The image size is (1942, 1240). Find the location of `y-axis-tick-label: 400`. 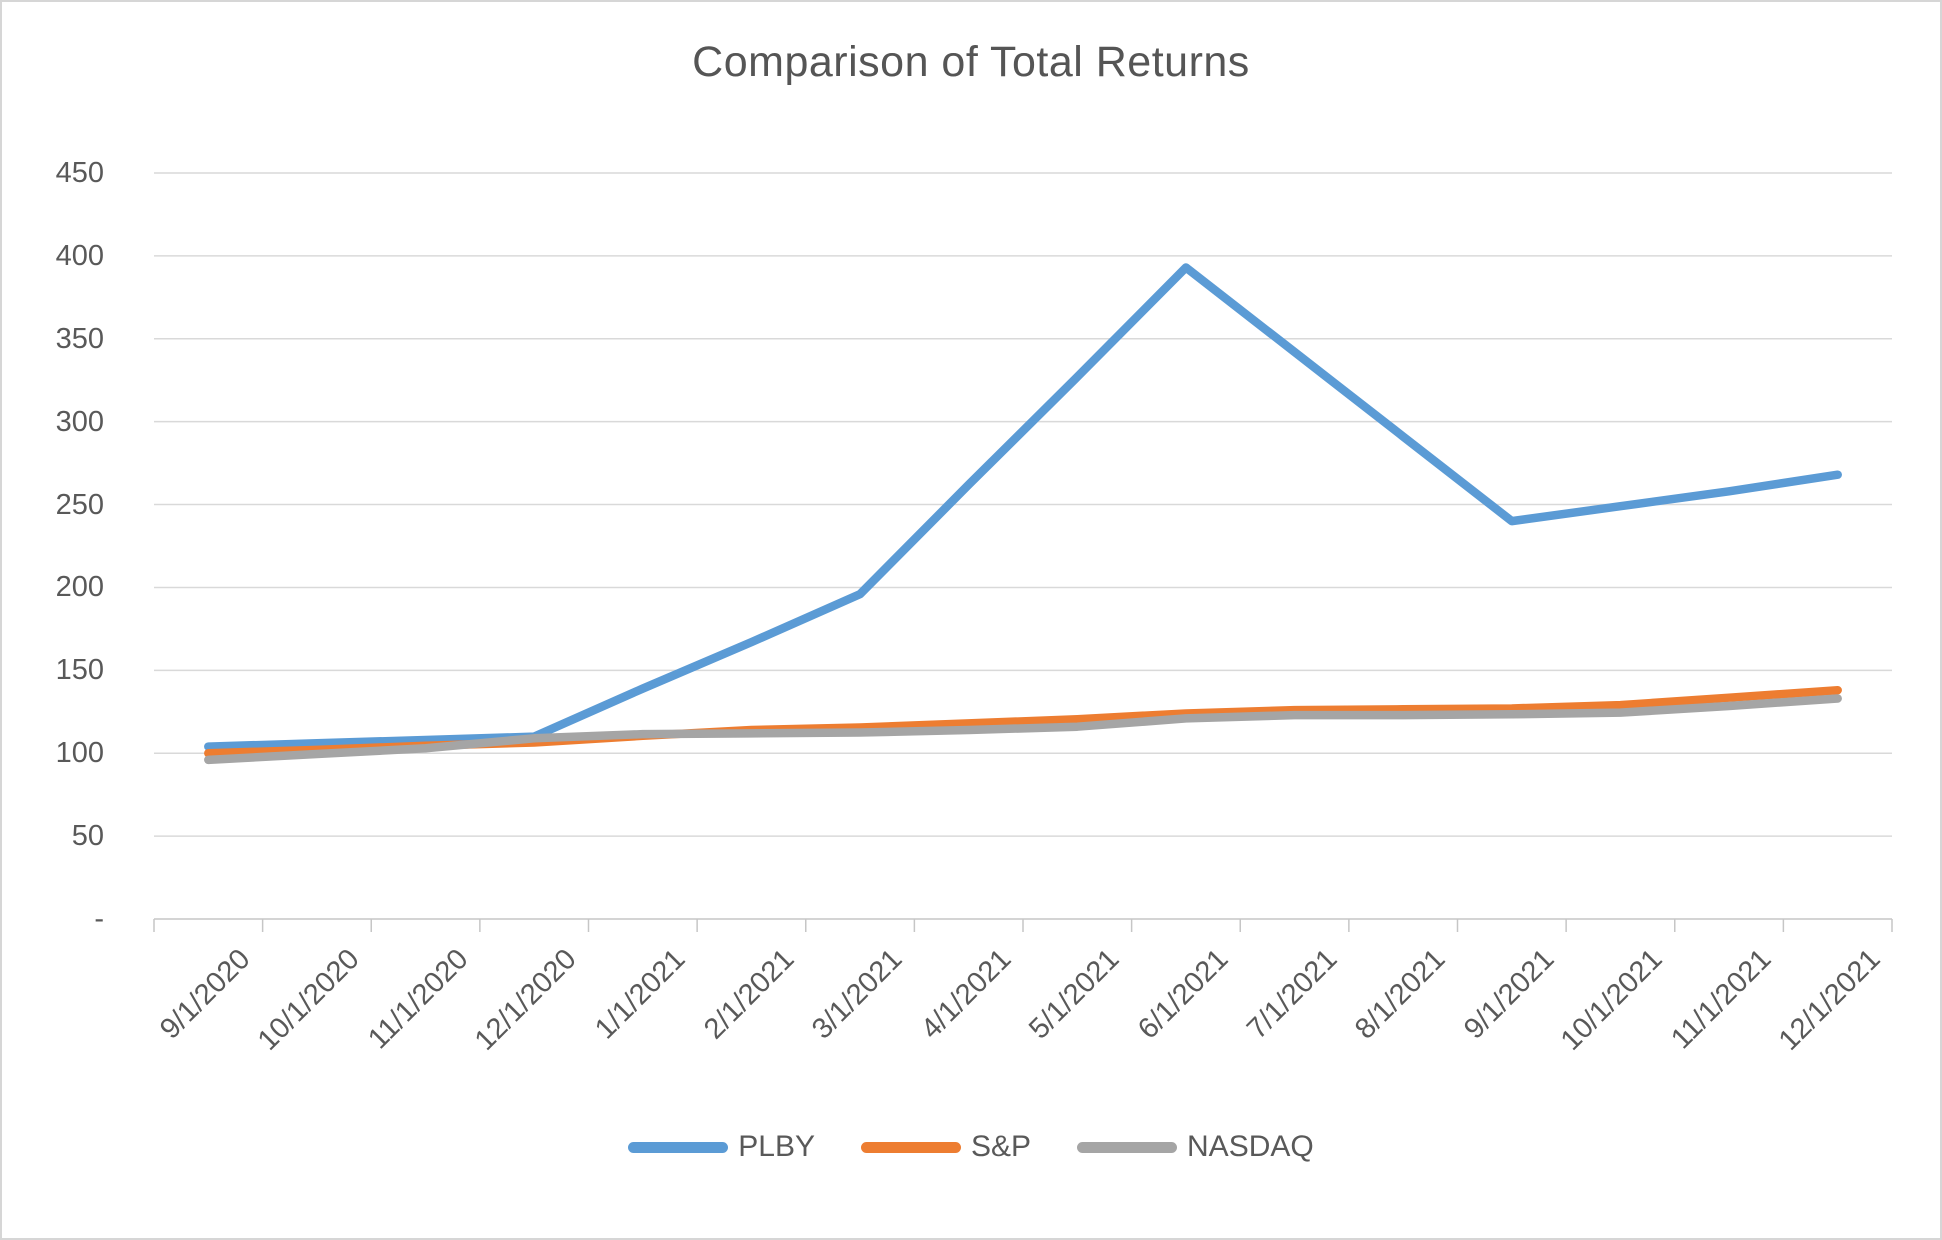

y-axis-tick-label: 400 is located at coordinates (79, 255).